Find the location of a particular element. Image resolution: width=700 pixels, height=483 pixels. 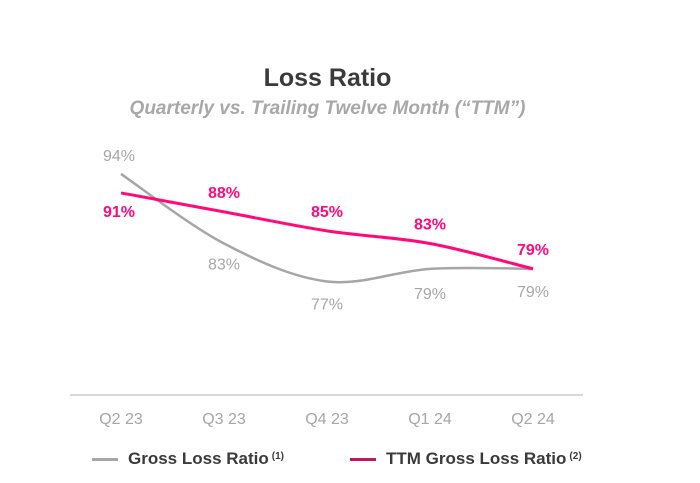

data-label: 94% is located at coordinates (119, 156).